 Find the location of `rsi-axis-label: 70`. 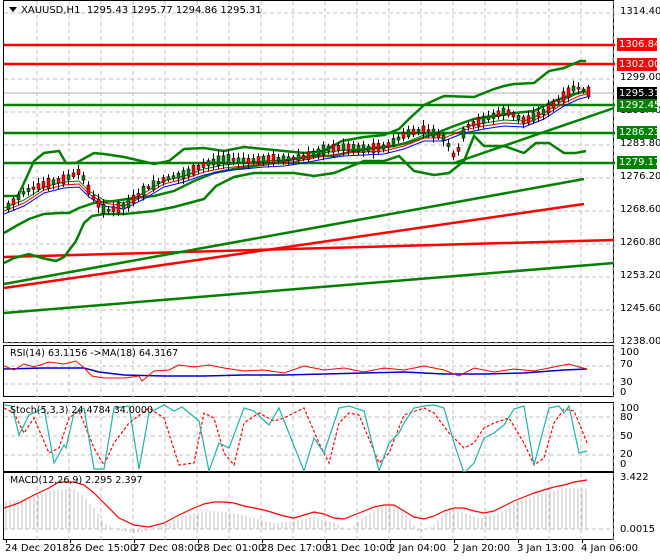

rsi-axis-label: 70 is located at coordinates (626, 364).